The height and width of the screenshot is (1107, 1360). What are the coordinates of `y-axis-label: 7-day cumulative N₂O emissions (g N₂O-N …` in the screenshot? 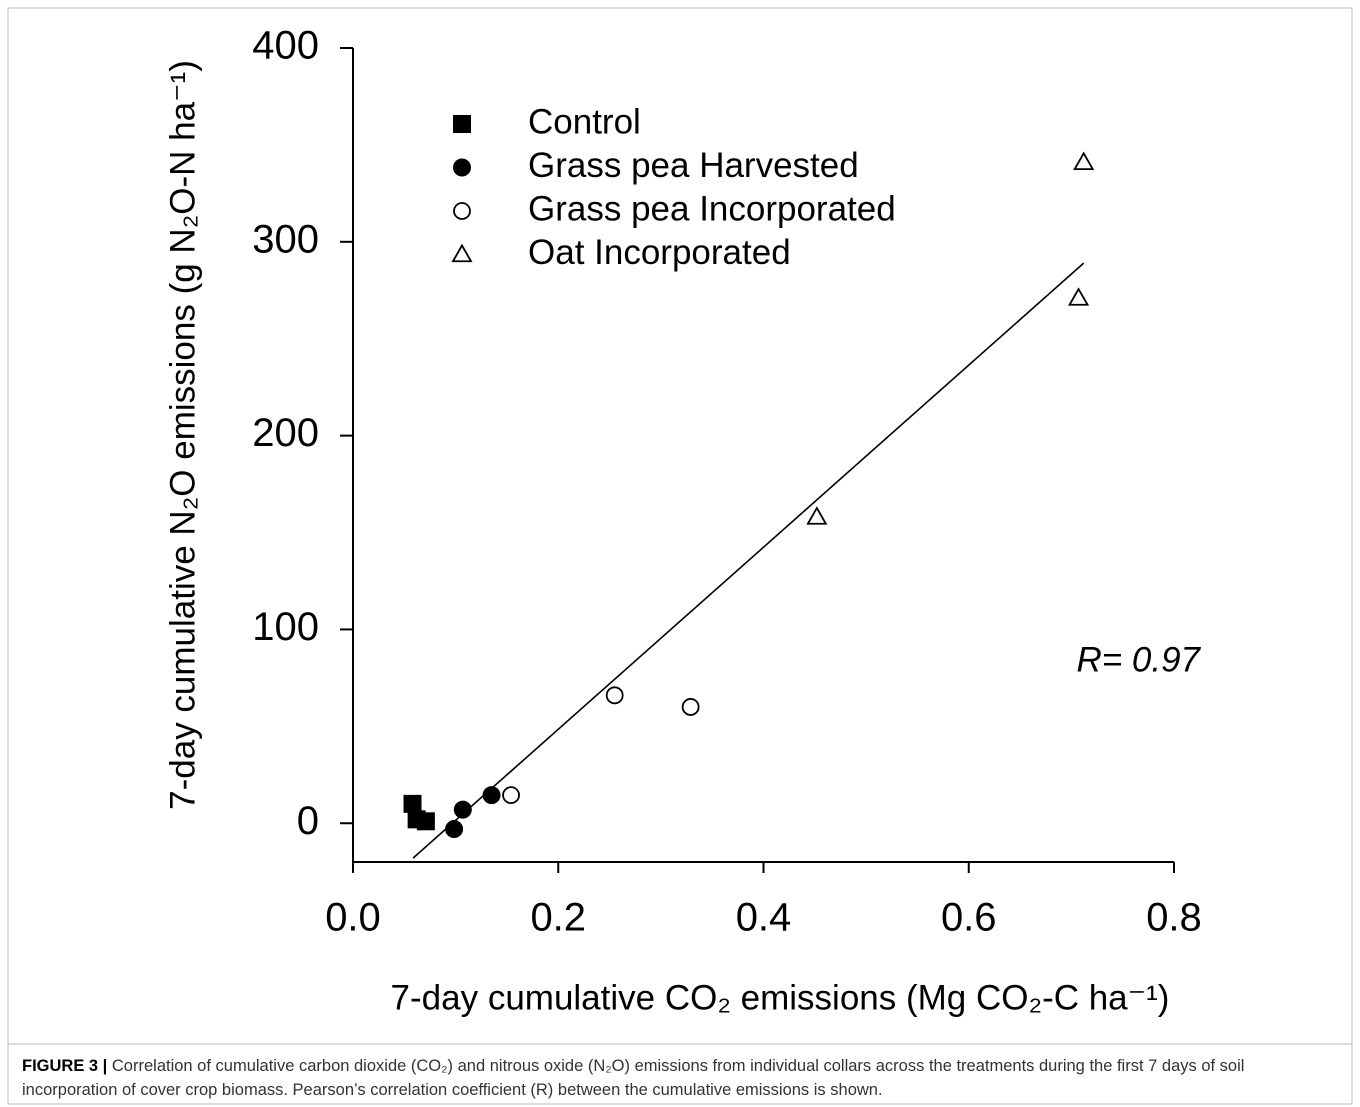 It's located at (182, 435).